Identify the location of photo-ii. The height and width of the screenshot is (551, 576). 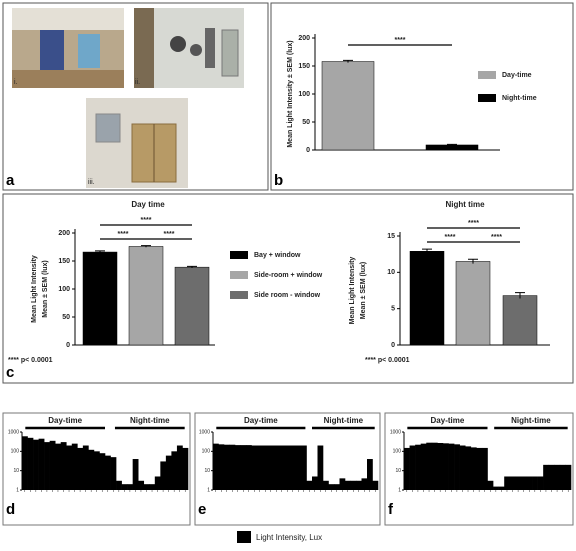
(189, 48).